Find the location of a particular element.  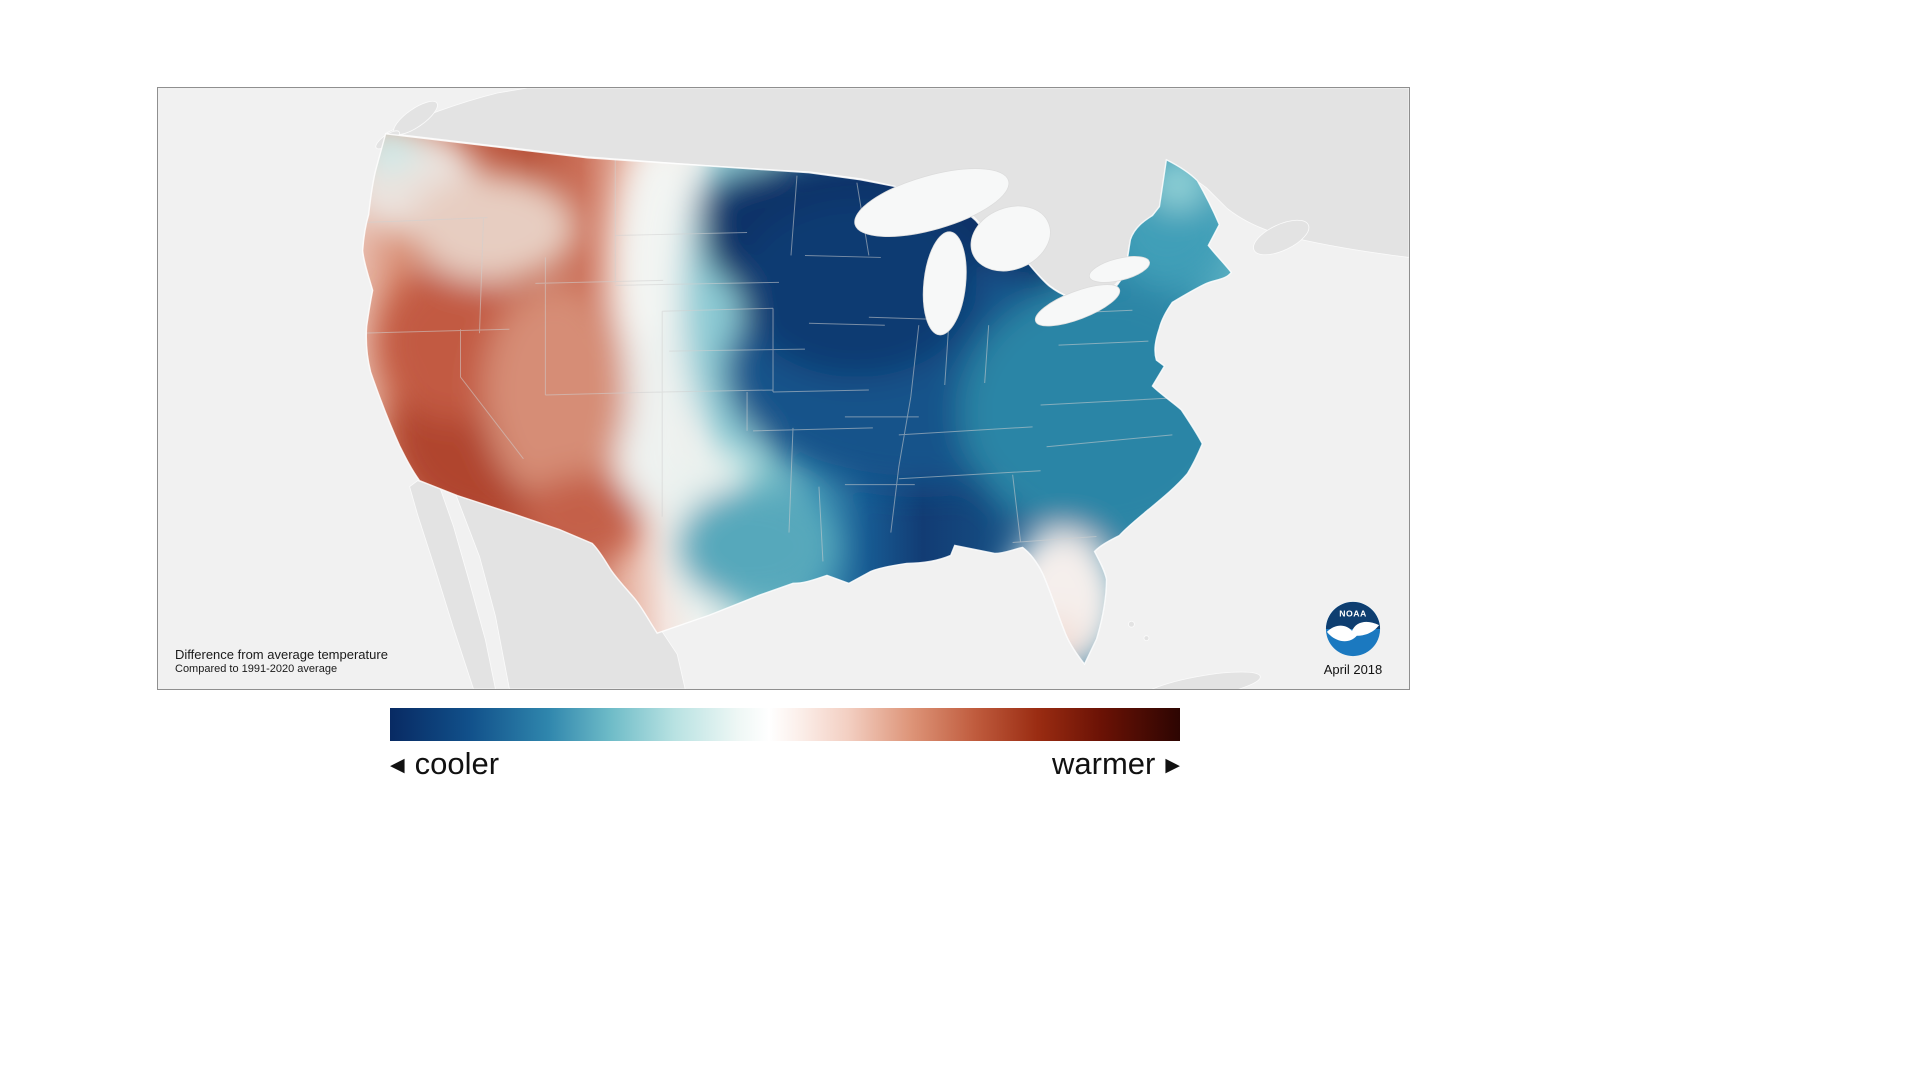

warmer-arrow-icon: ▶ is located at coordinates (1172, 765).